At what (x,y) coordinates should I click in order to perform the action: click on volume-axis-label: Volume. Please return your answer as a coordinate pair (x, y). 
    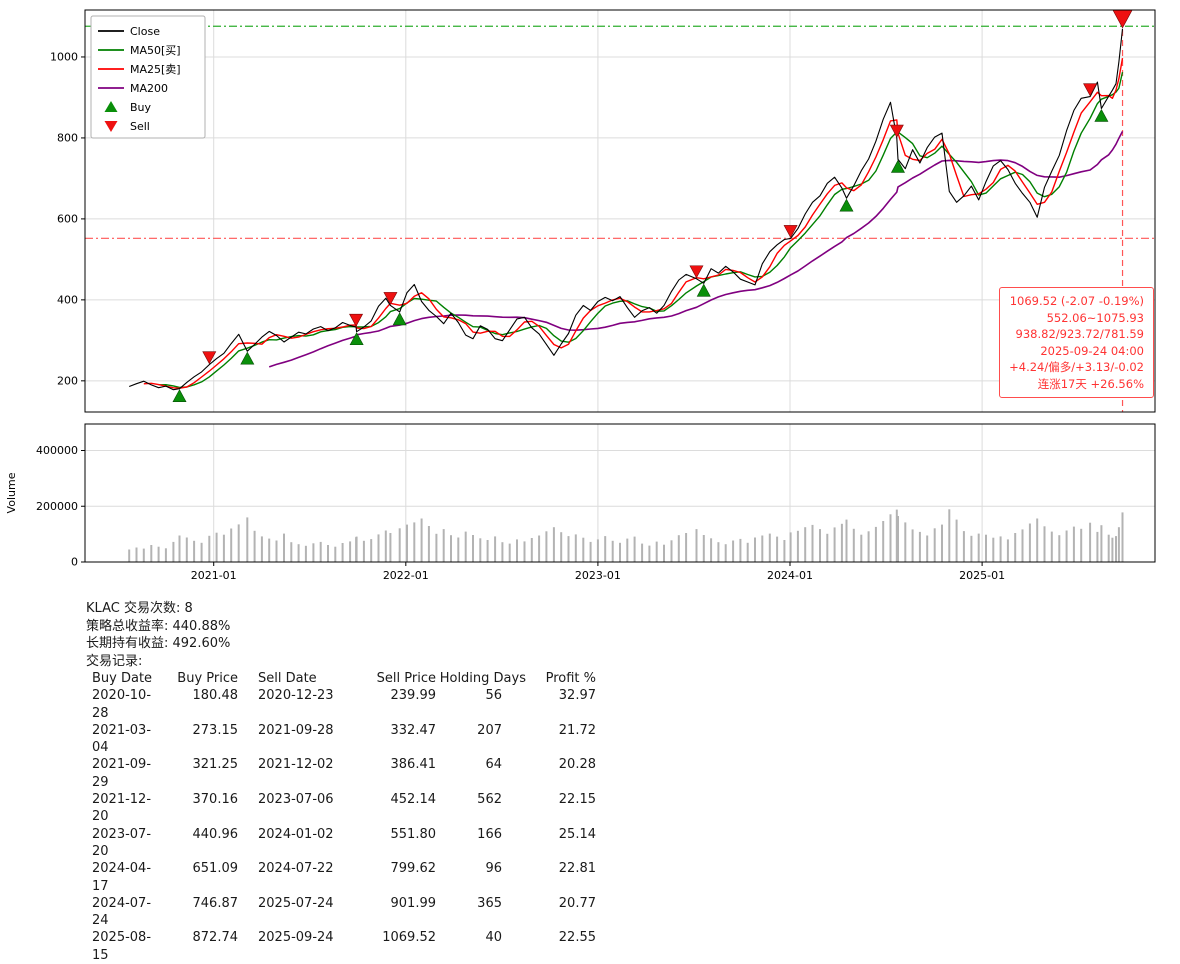
    Looking at the image, I should click on (11, 492).